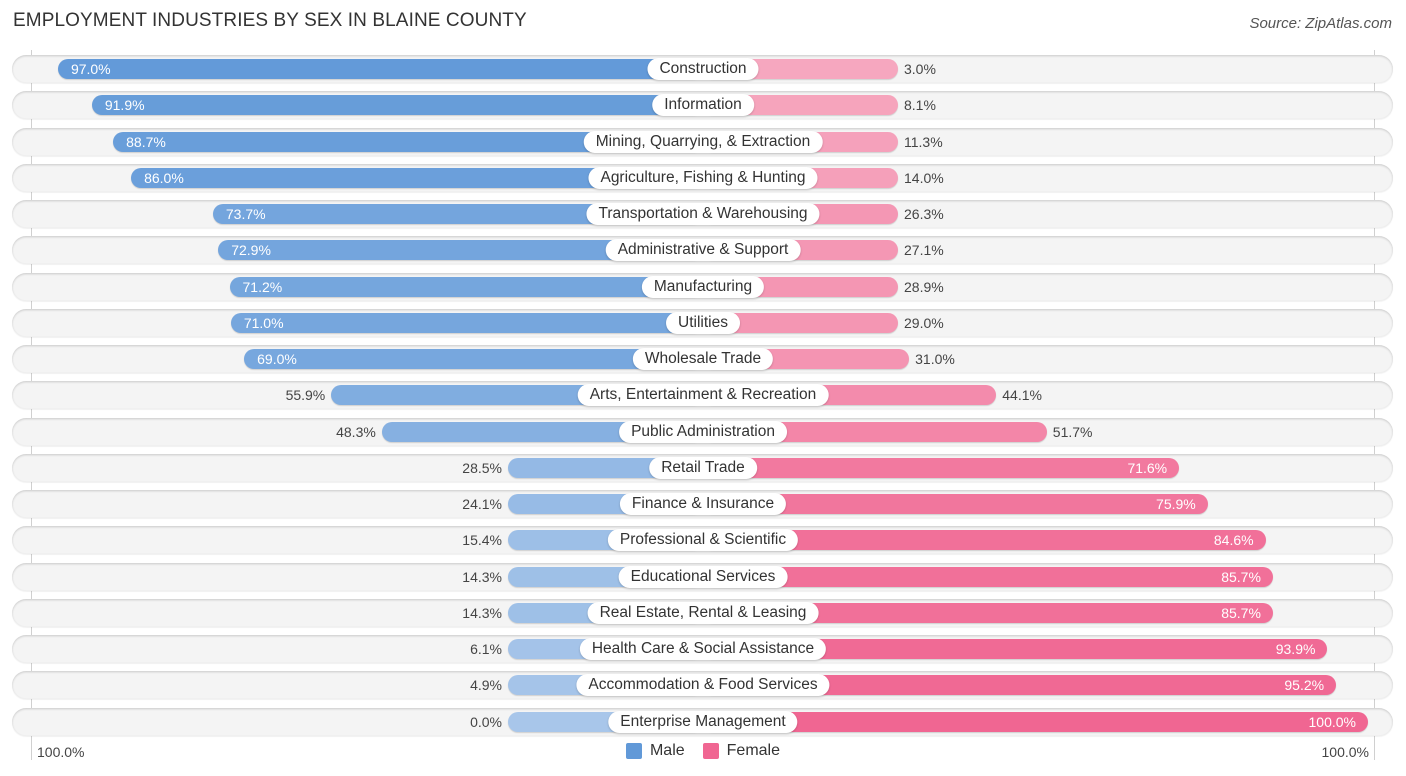  Describe the element at coordinates (703, 141) in the screenshot. I see `category-label: Mining, Quarrying, & Extraction` at that location.